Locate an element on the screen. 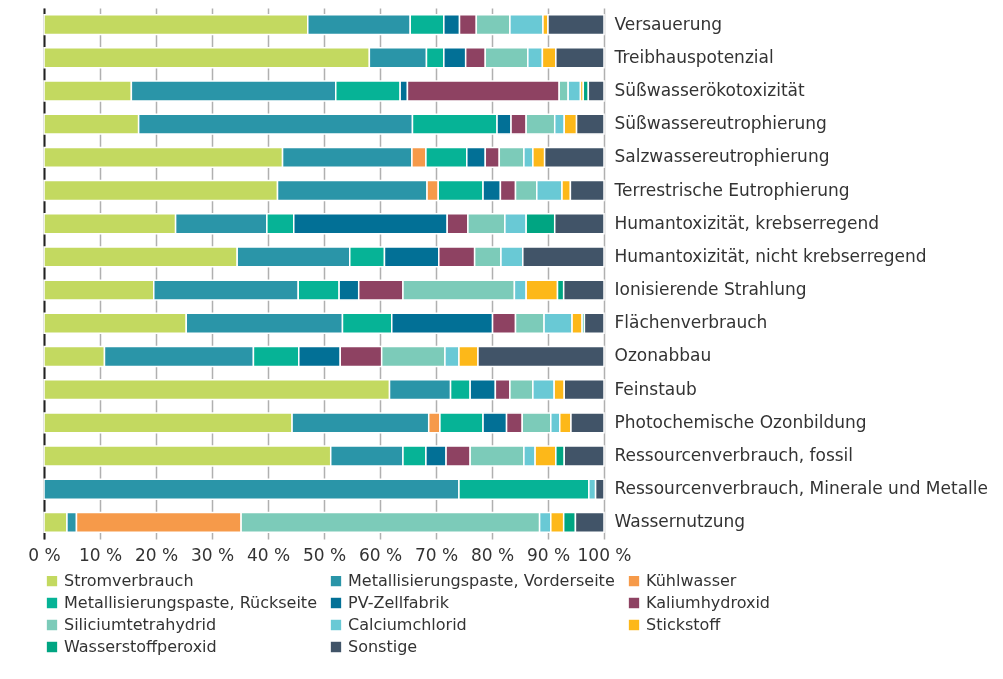 This screenshot has height=679, width=1003. x-tick-label: 70 % is located at coordinates (436, 554).